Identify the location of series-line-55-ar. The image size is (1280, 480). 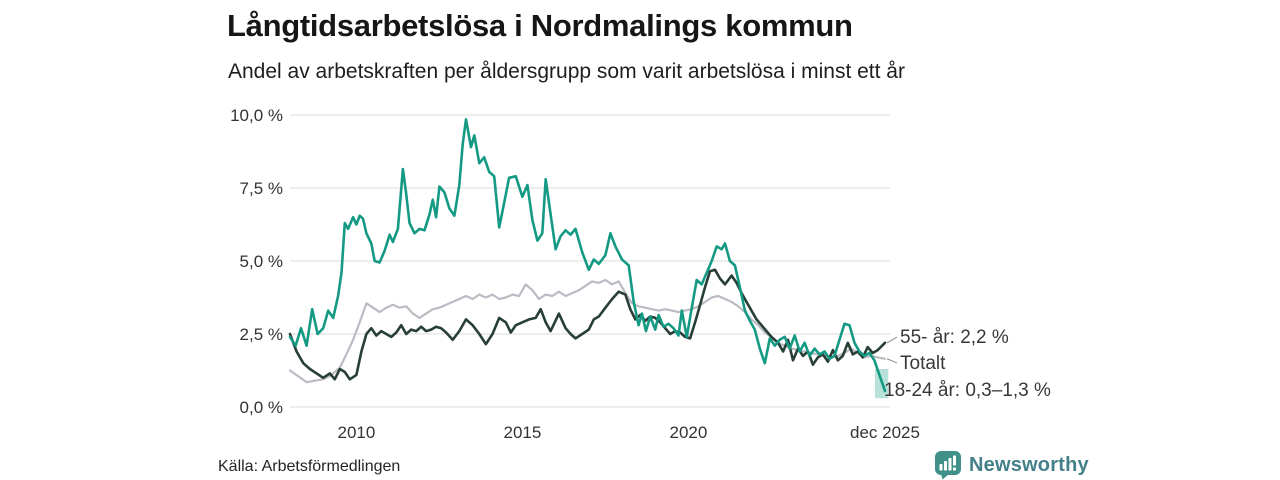
(587, 324).